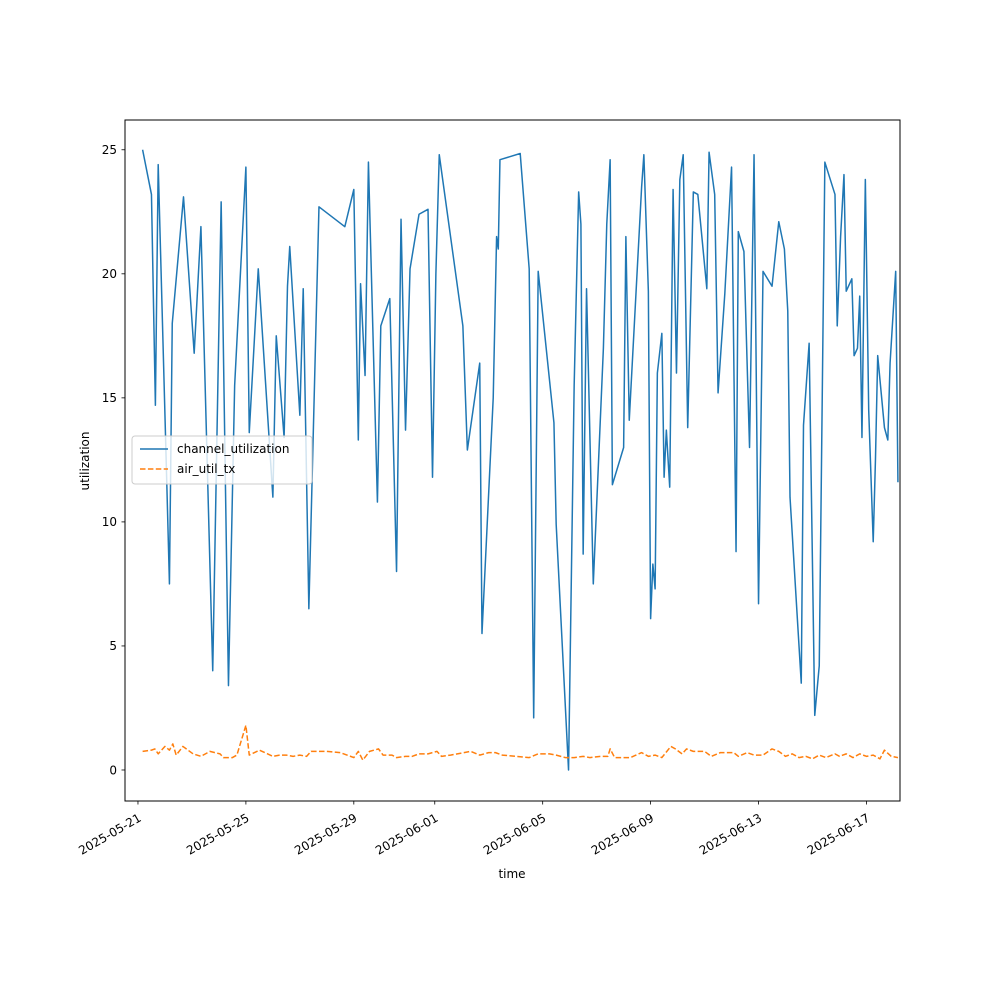  Describe the element at coordinates (109, 274) in the screenshot. I see `y-tick-label: 20` at that location.